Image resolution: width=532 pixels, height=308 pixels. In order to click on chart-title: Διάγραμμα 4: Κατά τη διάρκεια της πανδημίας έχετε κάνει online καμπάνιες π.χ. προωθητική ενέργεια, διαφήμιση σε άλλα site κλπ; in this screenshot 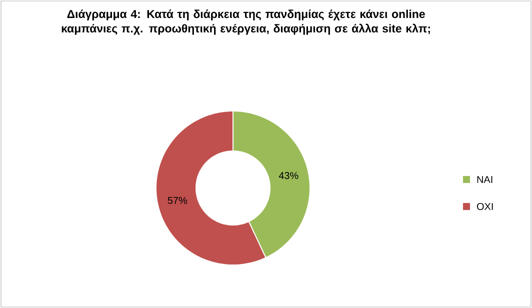, I will do `click(246, 22)`.